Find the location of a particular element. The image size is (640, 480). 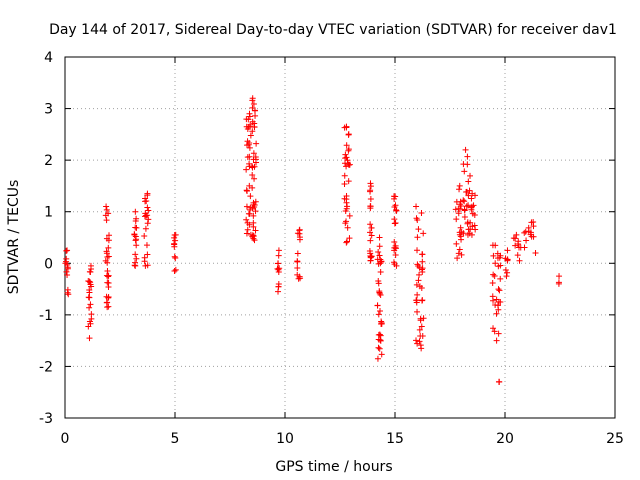

x-tick-label: 15 is located at coordinates (395, 439).